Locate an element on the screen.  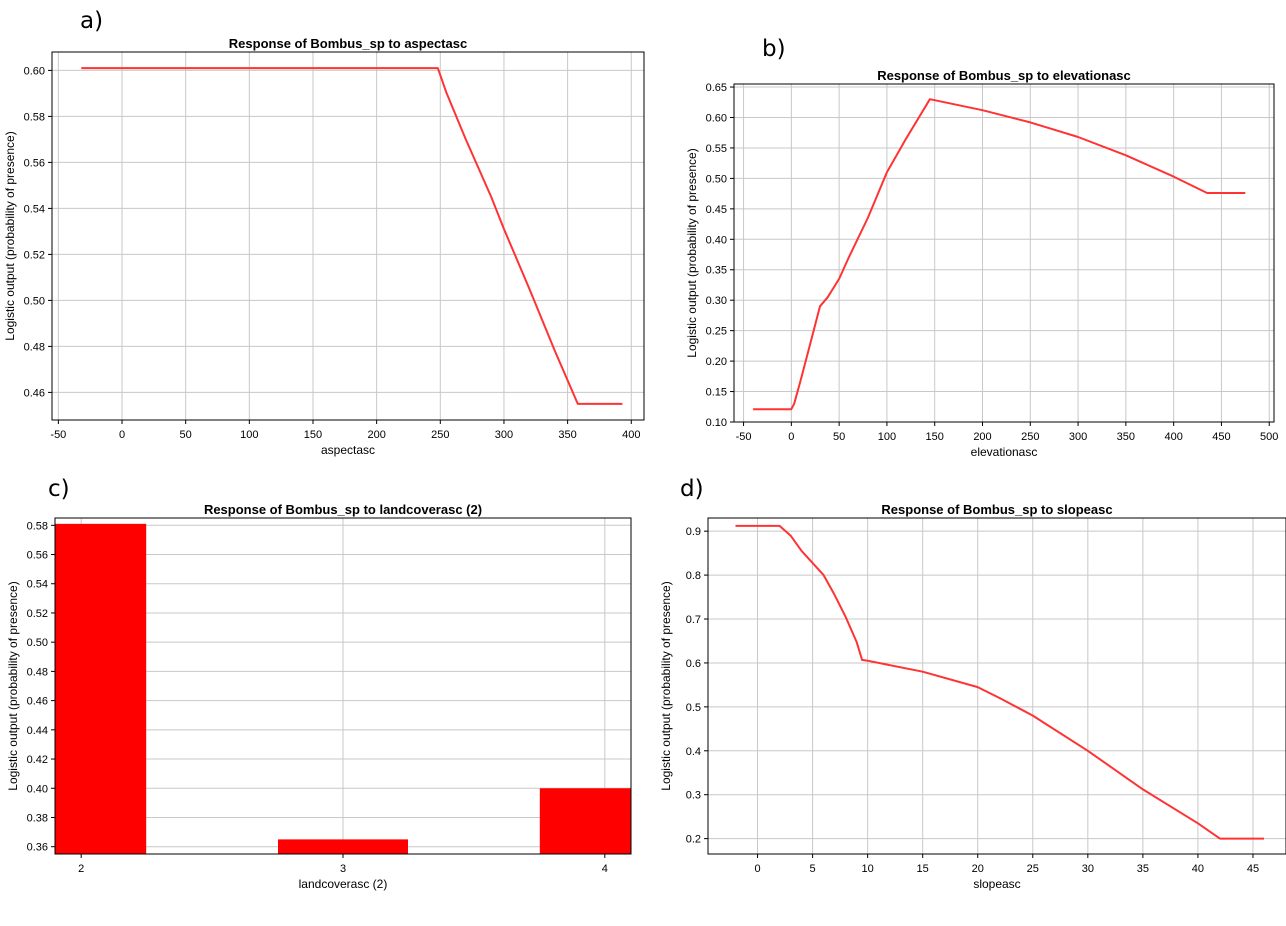
y-tick-label: 0.44 is located at coordinates (37, 731).